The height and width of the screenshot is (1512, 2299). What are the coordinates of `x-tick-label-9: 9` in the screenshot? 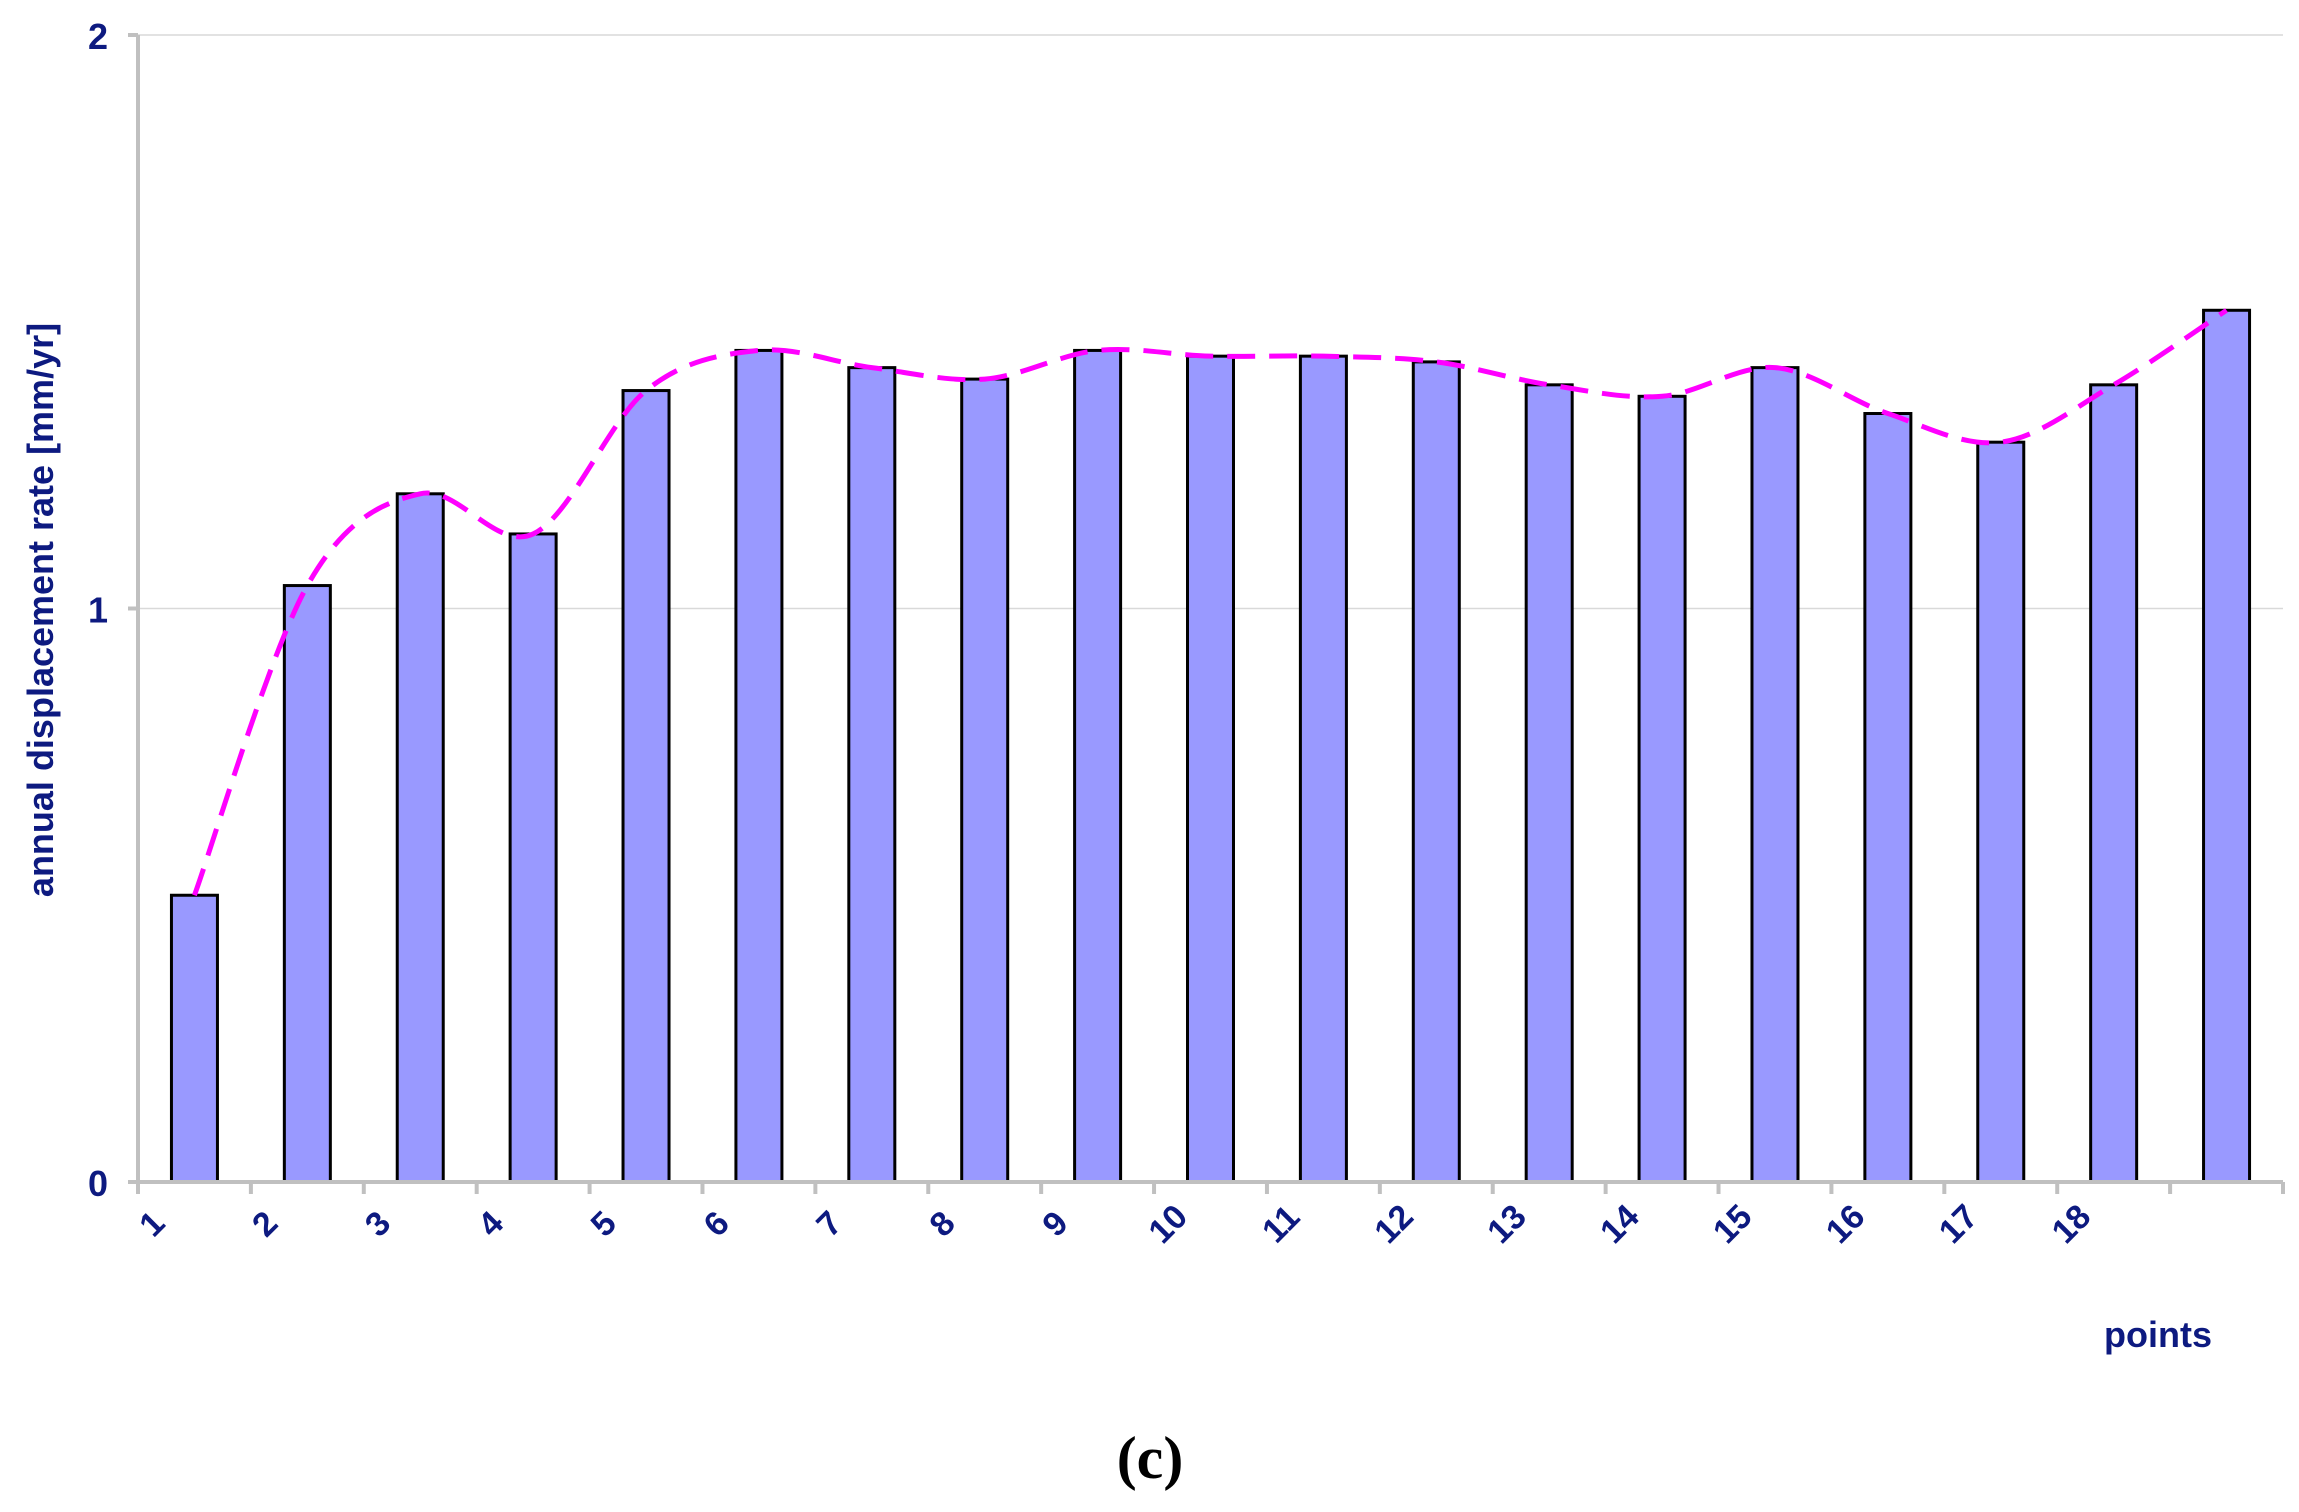 It's located at (1055, 1224).